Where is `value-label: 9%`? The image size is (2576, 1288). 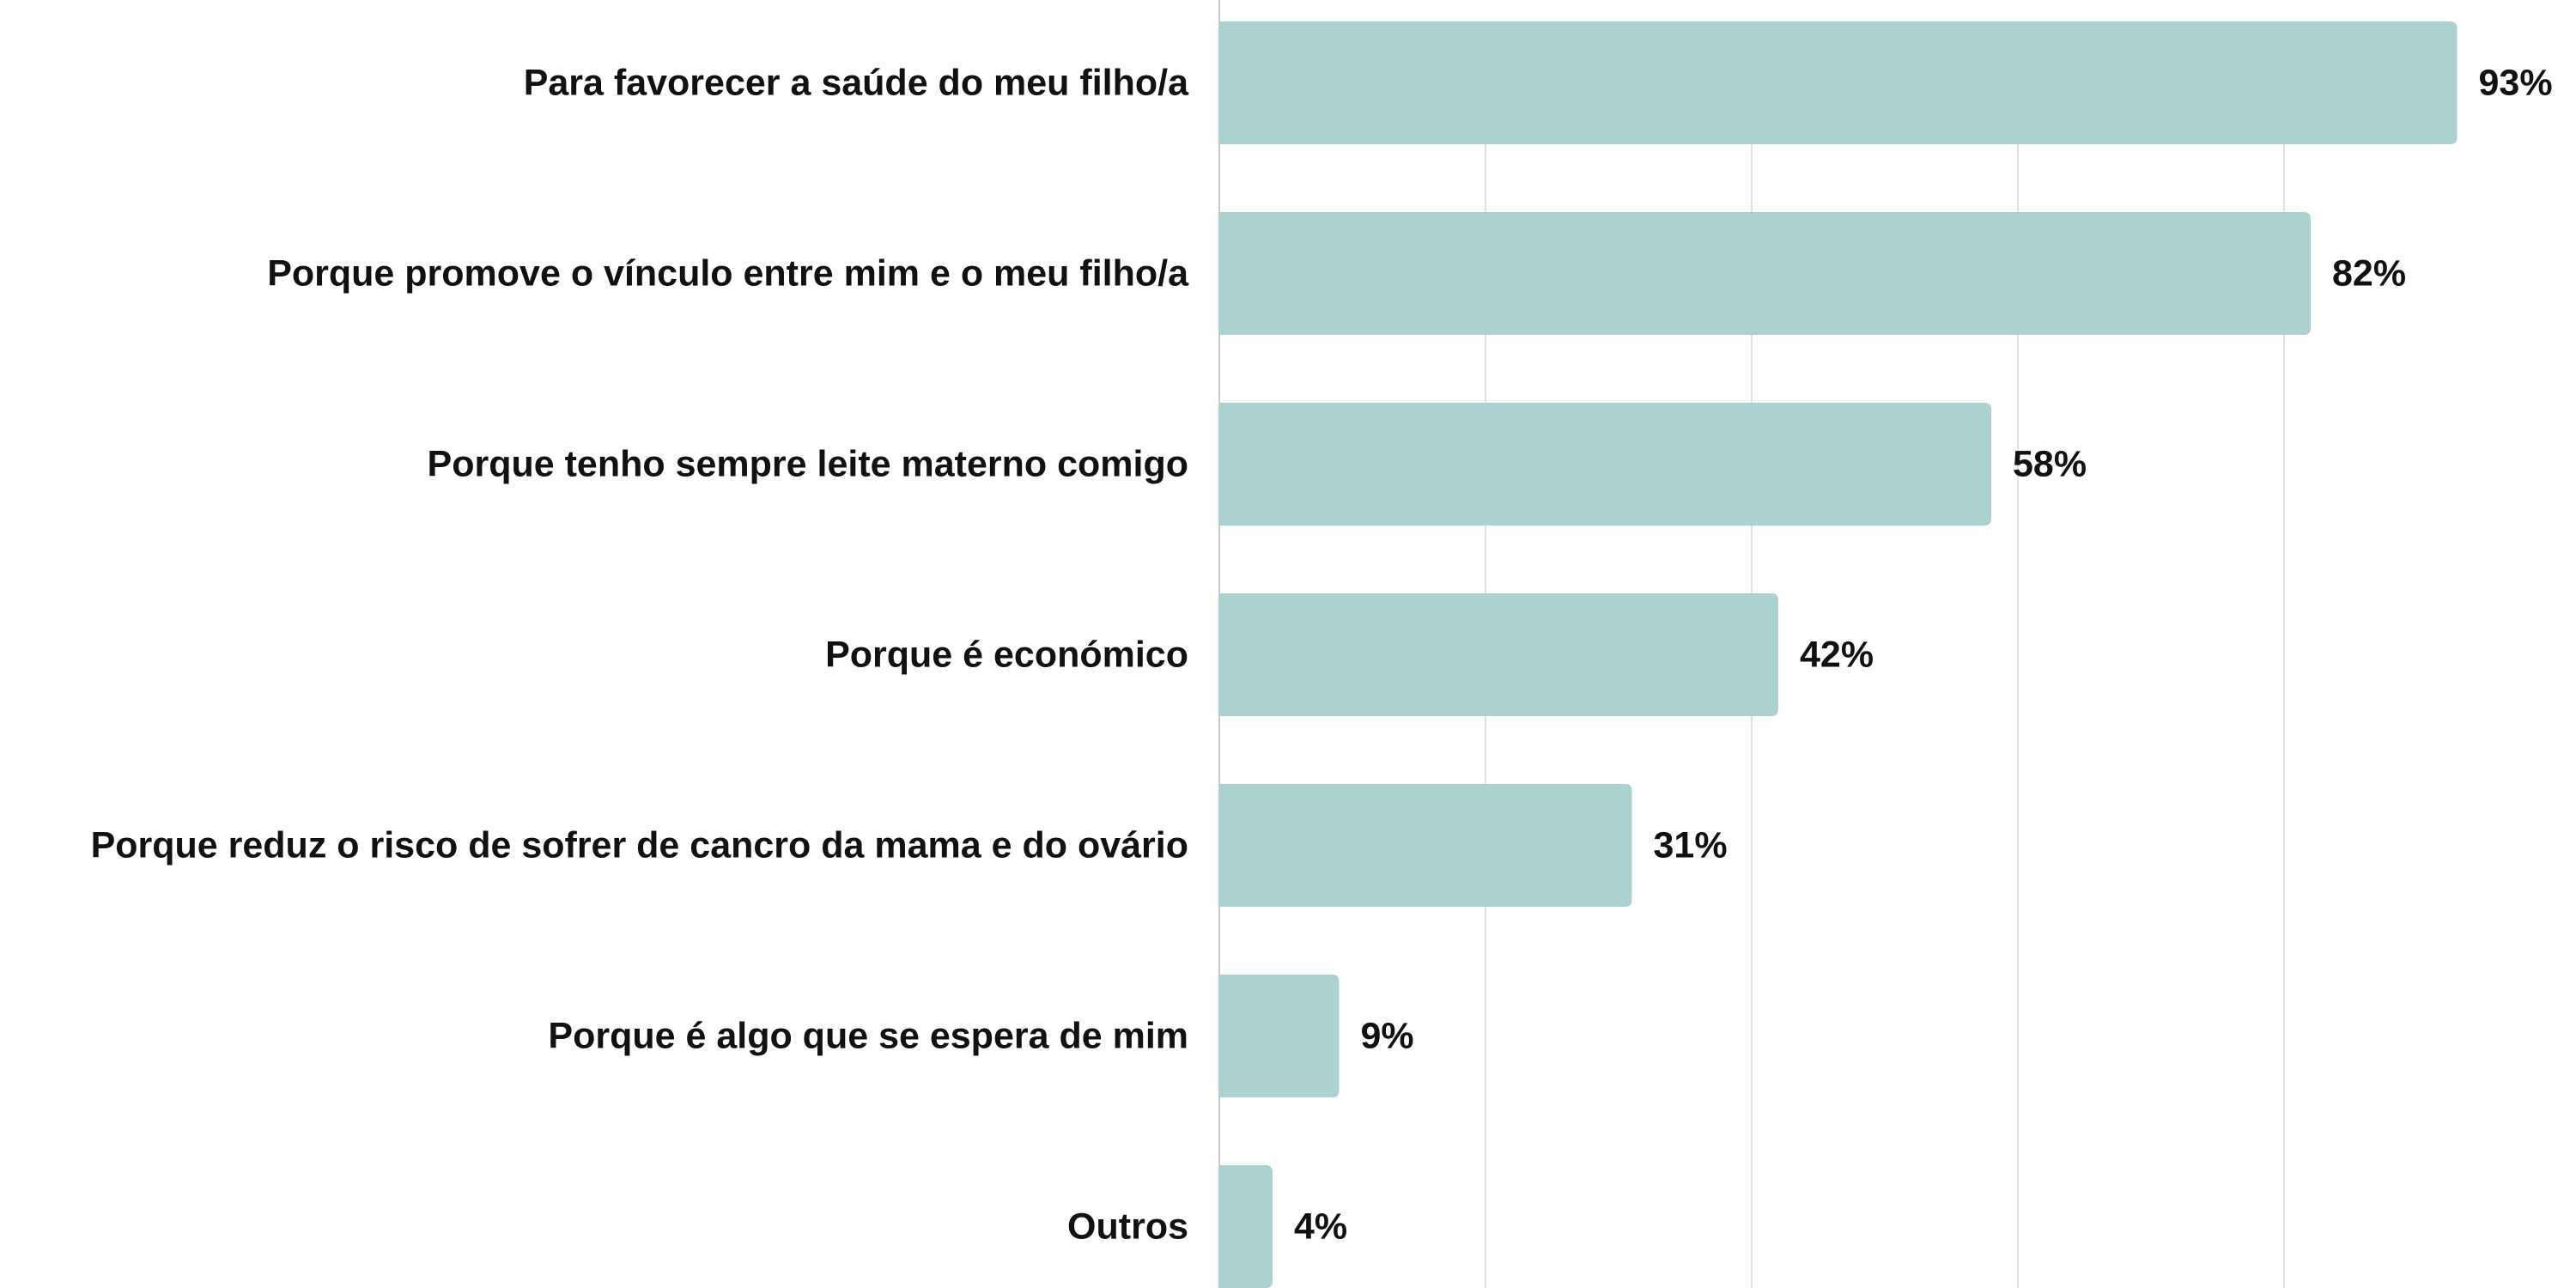 value-label: 9% is located at coordinates (1387, 1036).